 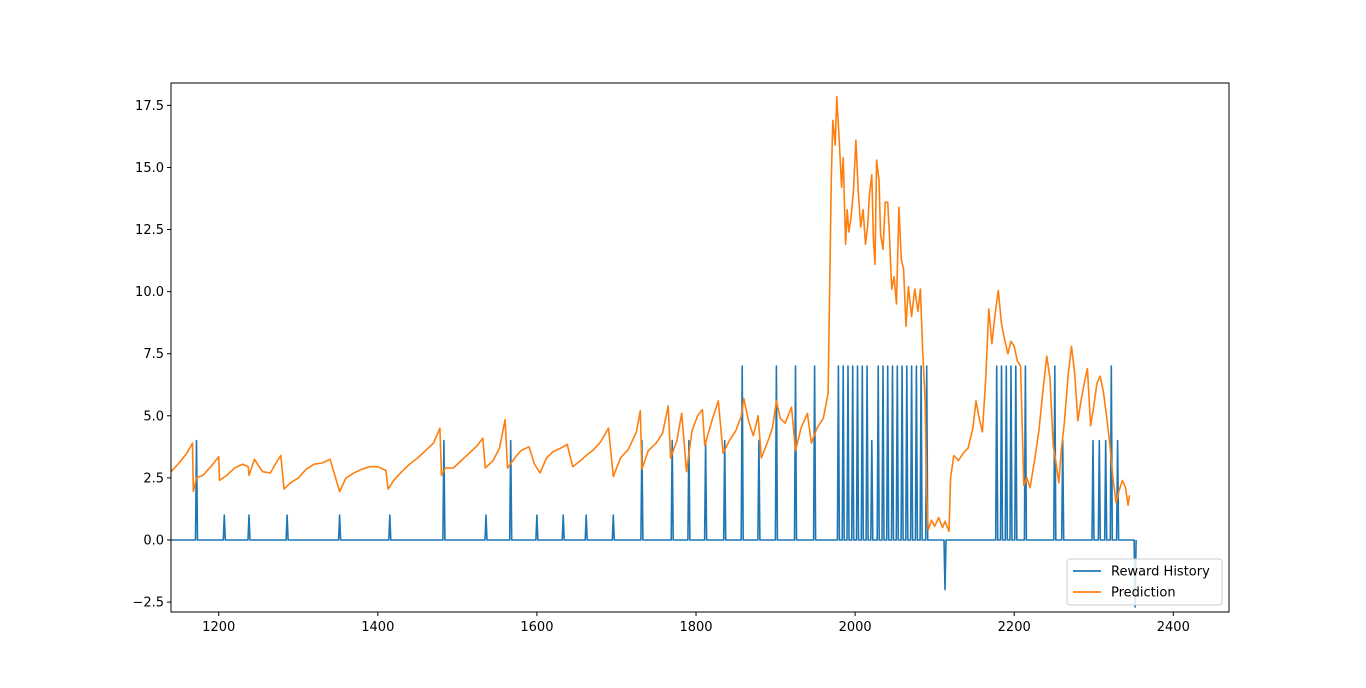 I want to click on x-tick-label: 1800, so click(x=695, y=627).